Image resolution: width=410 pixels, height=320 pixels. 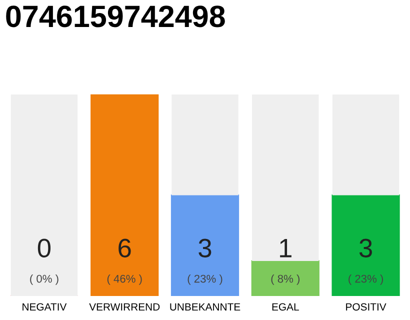 What do you see at coordinates (286, 248) in the screenshot?
I see `annotation: 1` at bounding box center [286, 248].